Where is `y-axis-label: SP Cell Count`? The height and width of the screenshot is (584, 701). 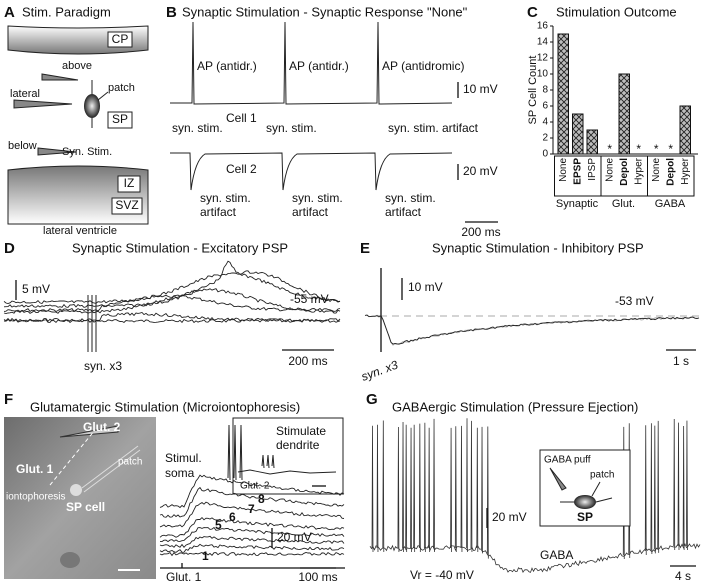
y-axis-label: SP Cell Count is located at coordinates (533, 90).